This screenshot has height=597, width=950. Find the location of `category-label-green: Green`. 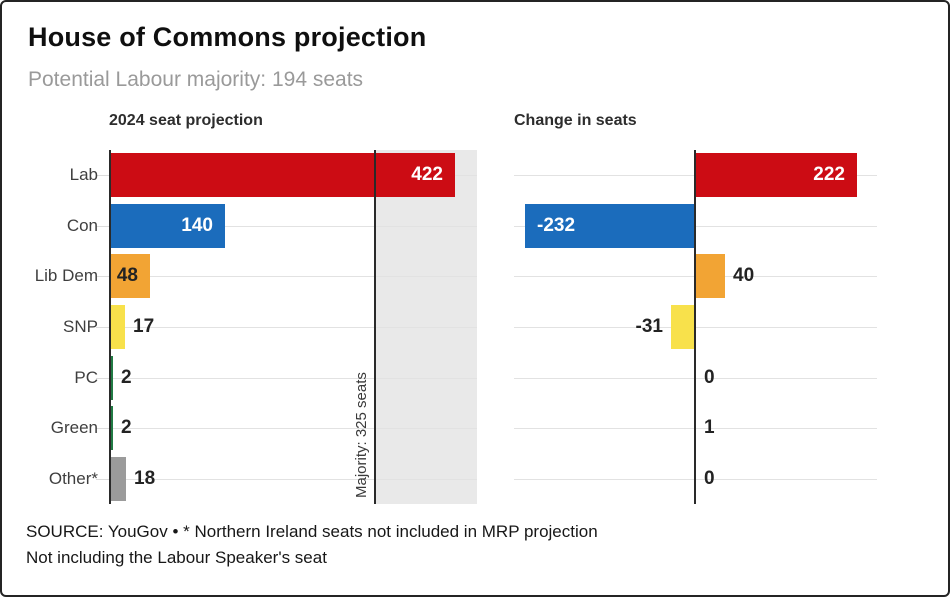

category-label-green: Green is located at coordinates (74, 427).